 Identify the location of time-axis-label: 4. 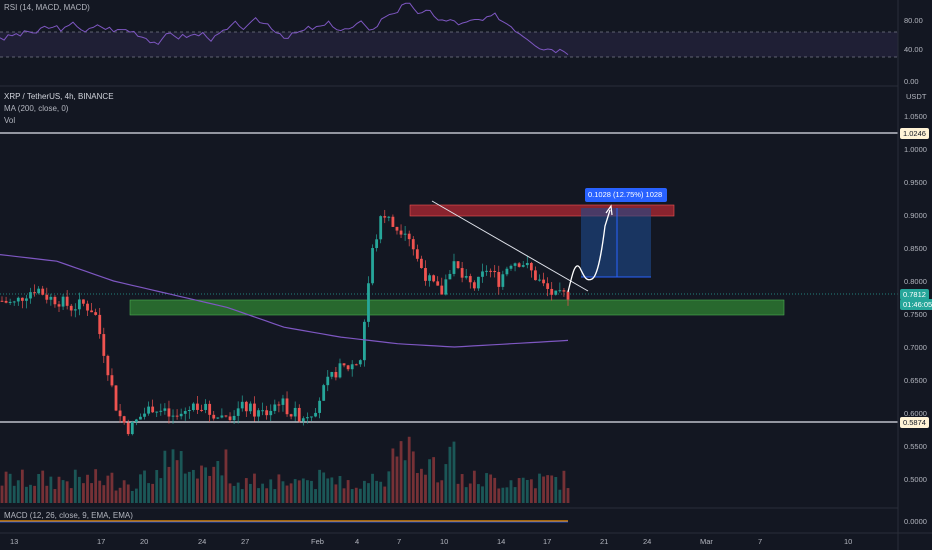
(357, 541).